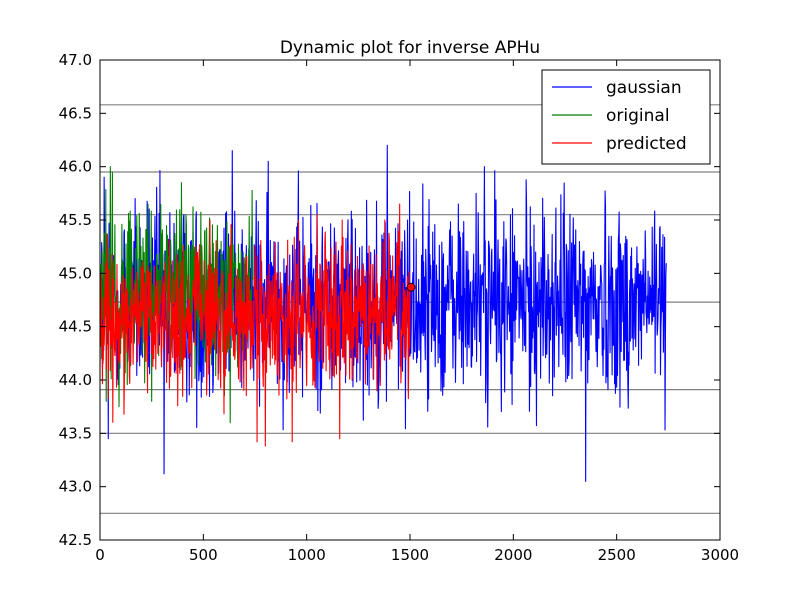  Describe the element at coordinates (411, 287) in the screenshot. I see `predicted-end-marker` at that location.